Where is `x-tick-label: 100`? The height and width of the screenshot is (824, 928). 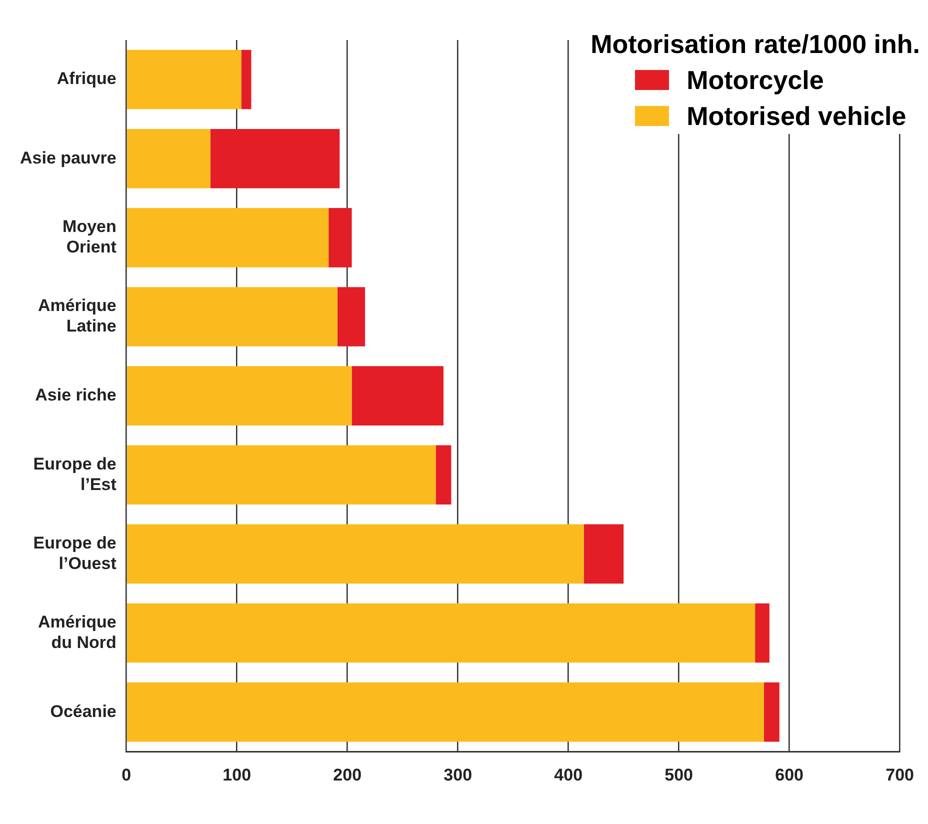 x-tick-label: 100 is located at coordinates (237, 774).